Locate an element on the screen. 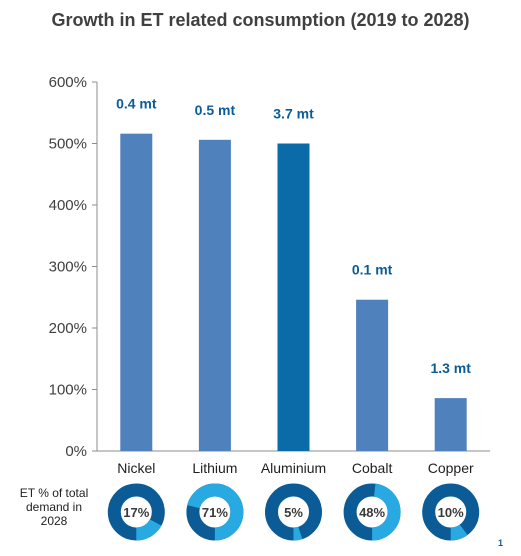 This screenshot has width=521, height=556. category-label: Aluminium is located at coordinates (293, 468).